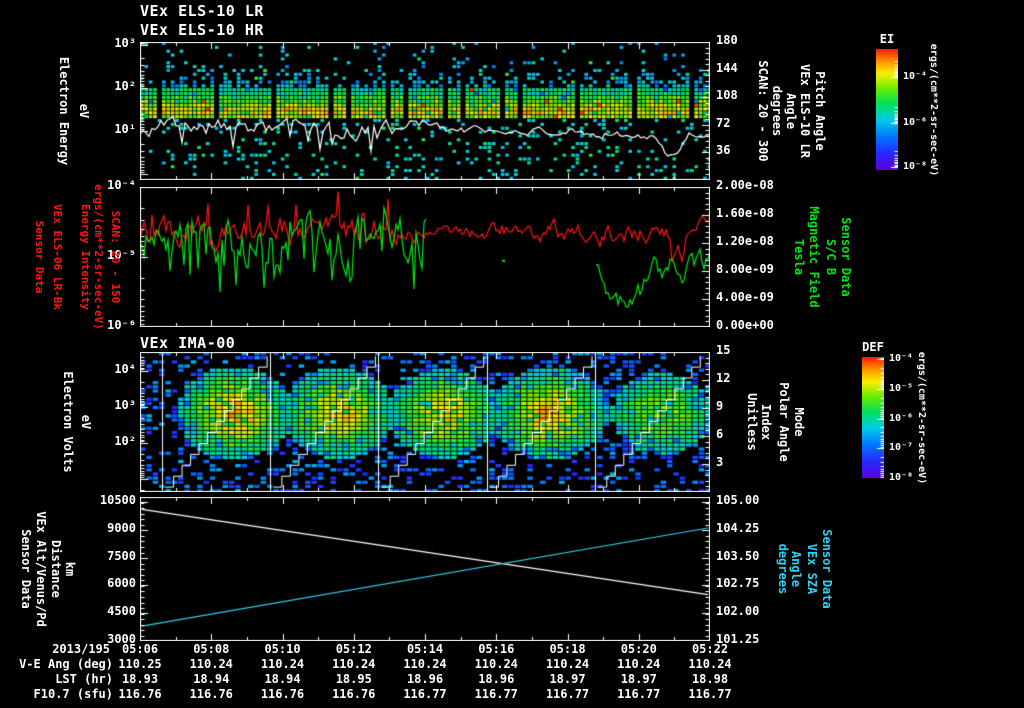 Image resolution: width=1024 pixels, height=708 pixels. I want to click on colorbar-def, so click(873, 417).